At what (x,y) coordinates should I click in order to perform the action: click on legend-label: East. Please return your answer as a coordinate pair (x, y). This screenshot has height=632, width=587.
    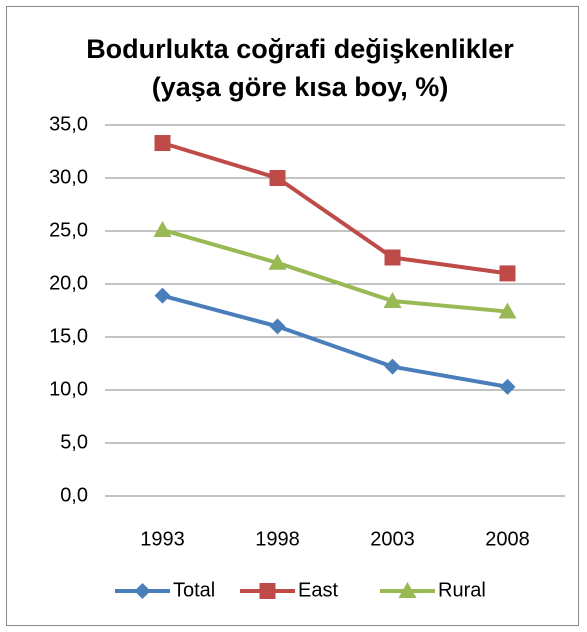
    Looking at the image, I should click on (318, 590).